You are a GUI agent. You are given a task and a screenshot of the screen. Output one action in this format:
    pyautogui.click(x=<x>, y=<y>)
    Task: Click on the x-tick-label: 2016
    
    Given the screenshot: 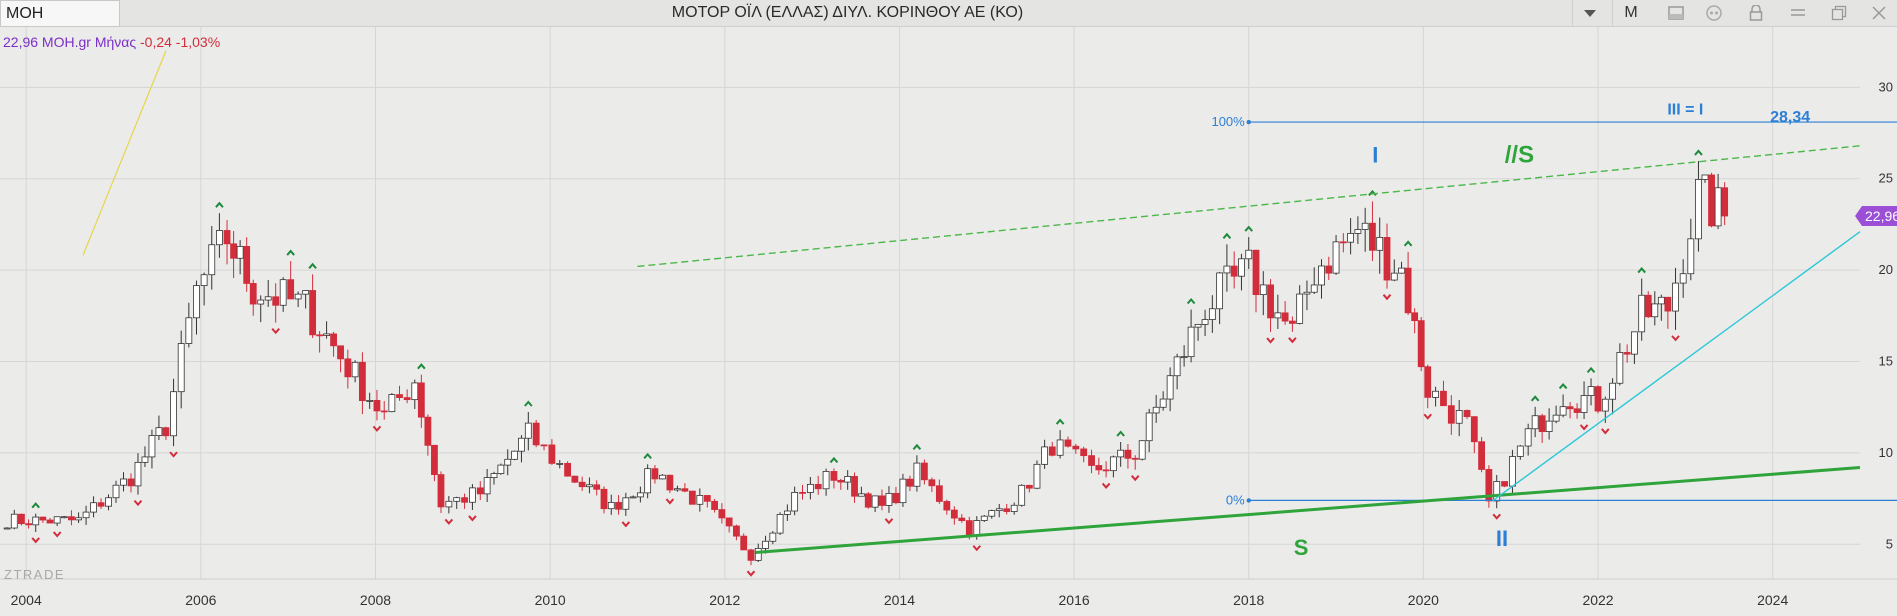 What is the action you would take?
    pyautogui.click(x=1074, y=600)
    